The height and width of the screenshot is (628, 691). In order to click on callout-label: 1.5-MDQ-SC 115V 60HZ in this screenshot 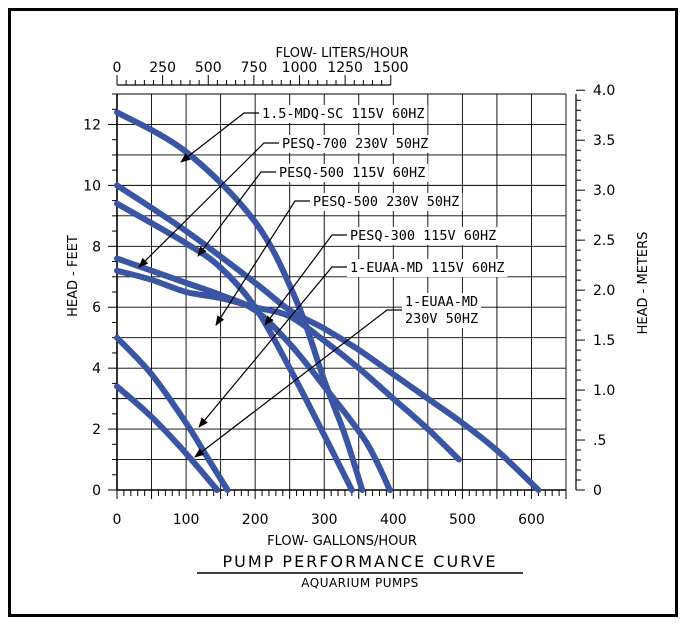, I will do `click(343, 114)`.